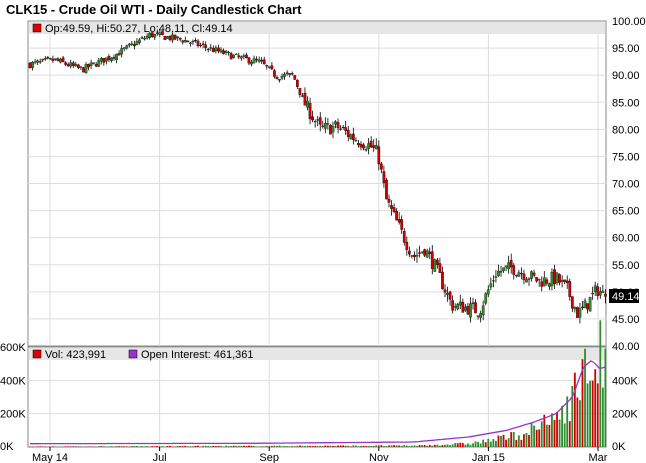 This screenshot has width=646, height=463. What do you see at coordinates (50, 457) in the screenshot?
I see `x-tick-label: May 14` at bounding box center [50, 457].